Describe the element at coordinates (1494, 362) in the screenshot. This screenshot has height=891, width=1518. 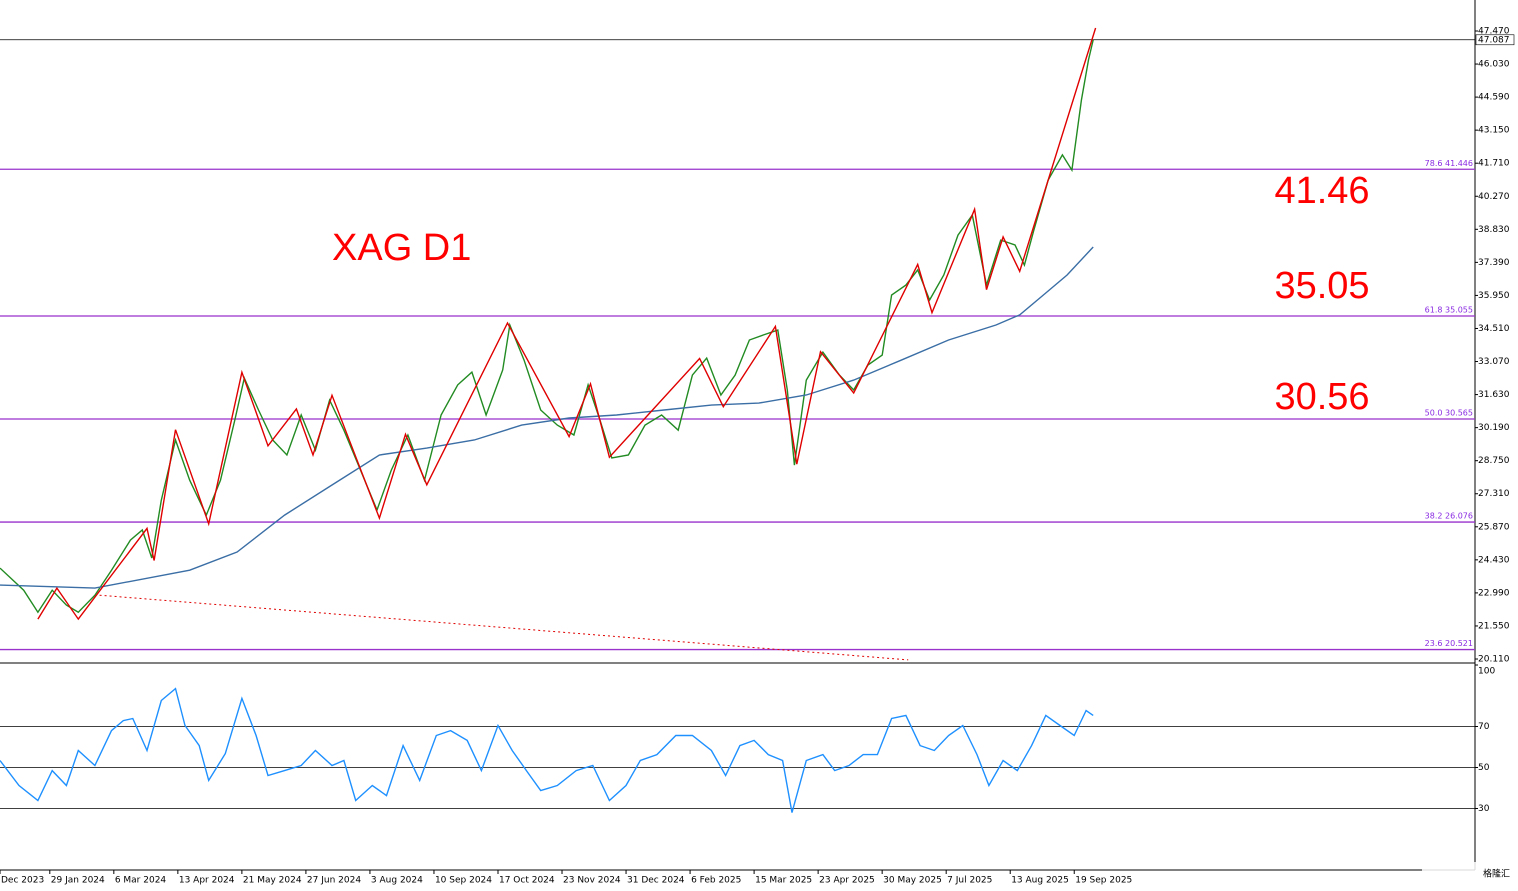
I see `y-tick-label: 33.070` at that location.